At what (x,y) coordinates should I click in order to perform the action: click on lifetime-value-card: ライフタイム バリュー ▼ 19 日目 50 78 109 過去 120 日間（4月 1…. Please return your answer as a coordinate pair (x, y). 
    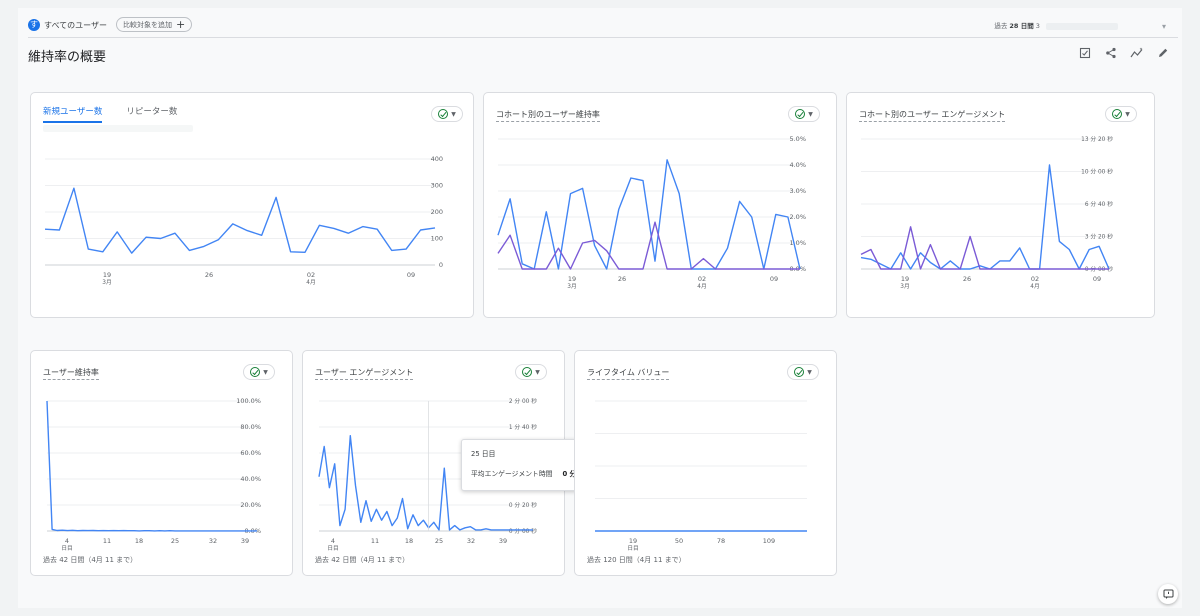
    Looking at the image, I should click on (705, 463).